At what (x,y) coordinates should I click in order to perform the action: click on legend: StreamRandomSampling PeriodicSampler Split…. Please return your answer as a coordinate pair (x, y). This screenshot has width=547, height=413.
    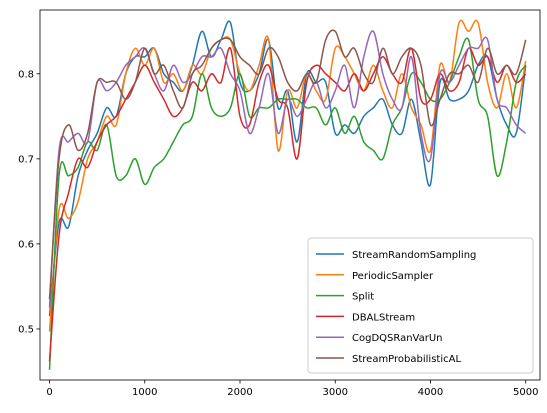
    Looking at the image, I should click on (420, 305).